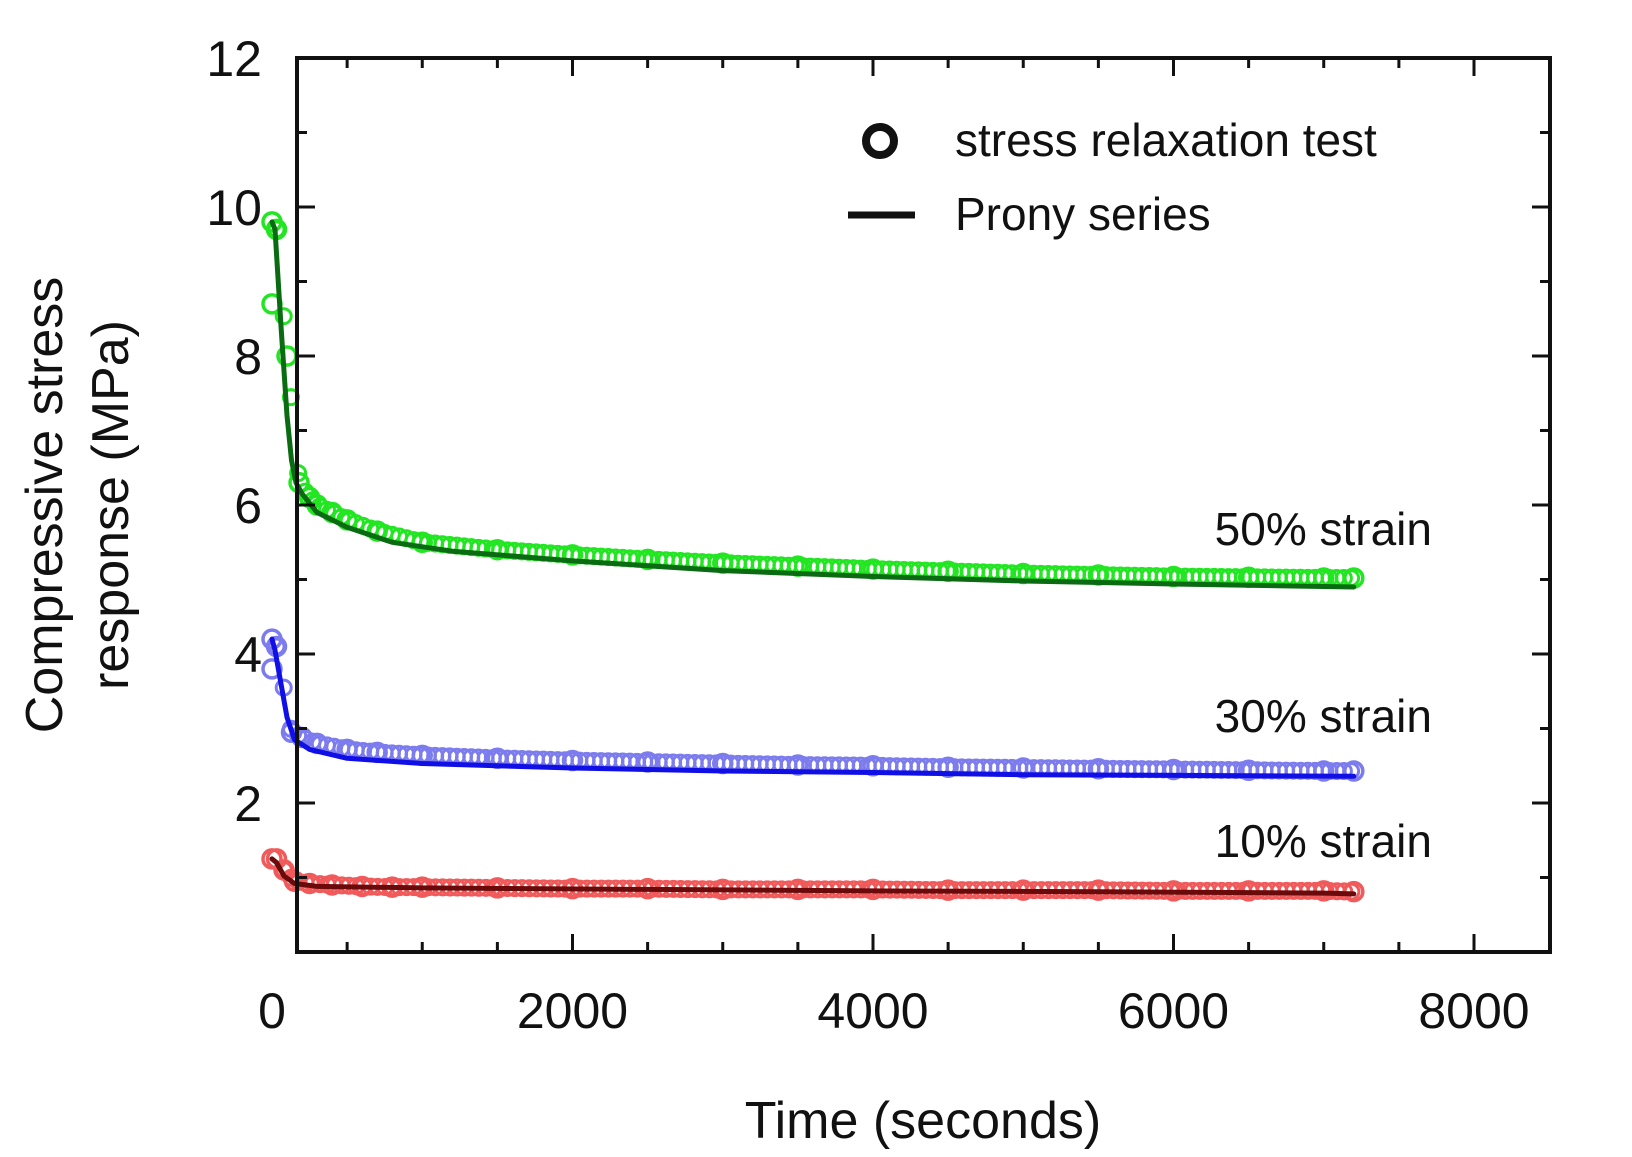  Describe the element at coordinates (248, 357) in the screenshot. I see `y-tick-label: 8` at that location.